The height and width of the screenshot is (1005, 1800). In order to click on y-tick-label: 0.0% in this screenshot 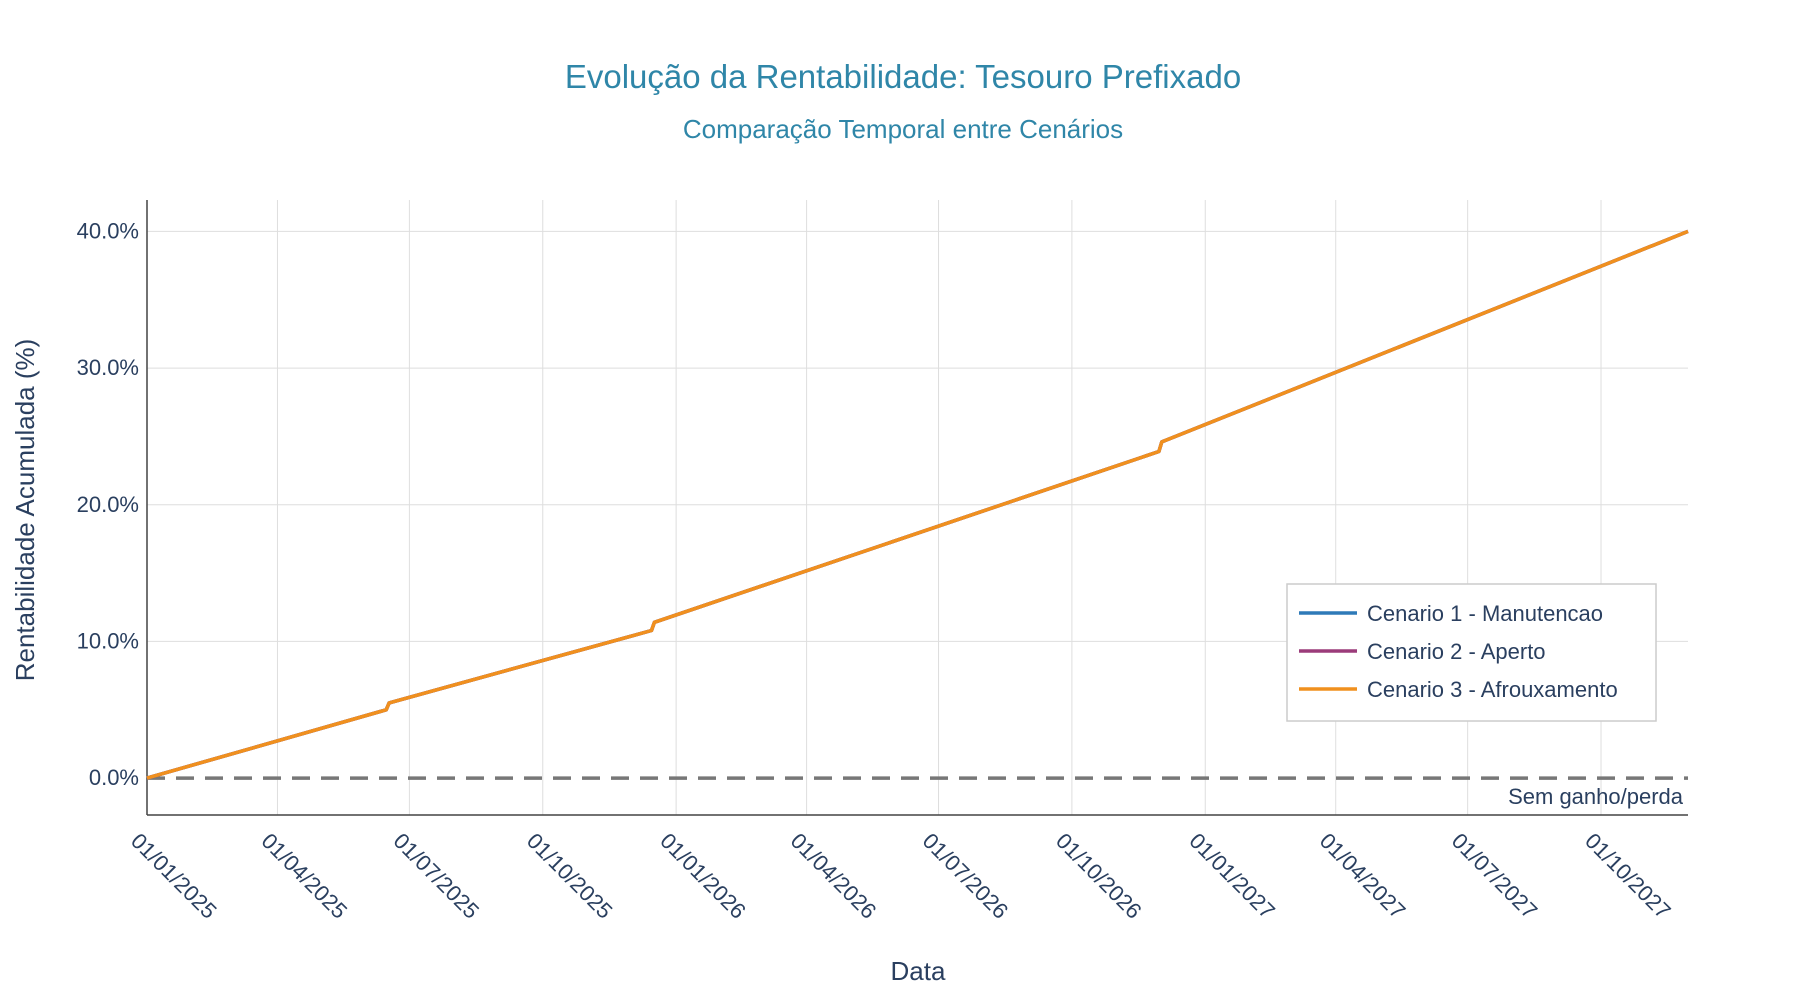, I will do `click(114, 777)`.